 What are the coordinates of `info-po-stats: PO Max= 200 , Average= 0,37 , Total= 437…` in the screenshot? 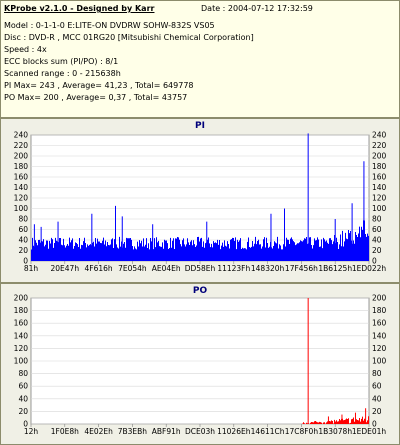 It's located at (96, 97).